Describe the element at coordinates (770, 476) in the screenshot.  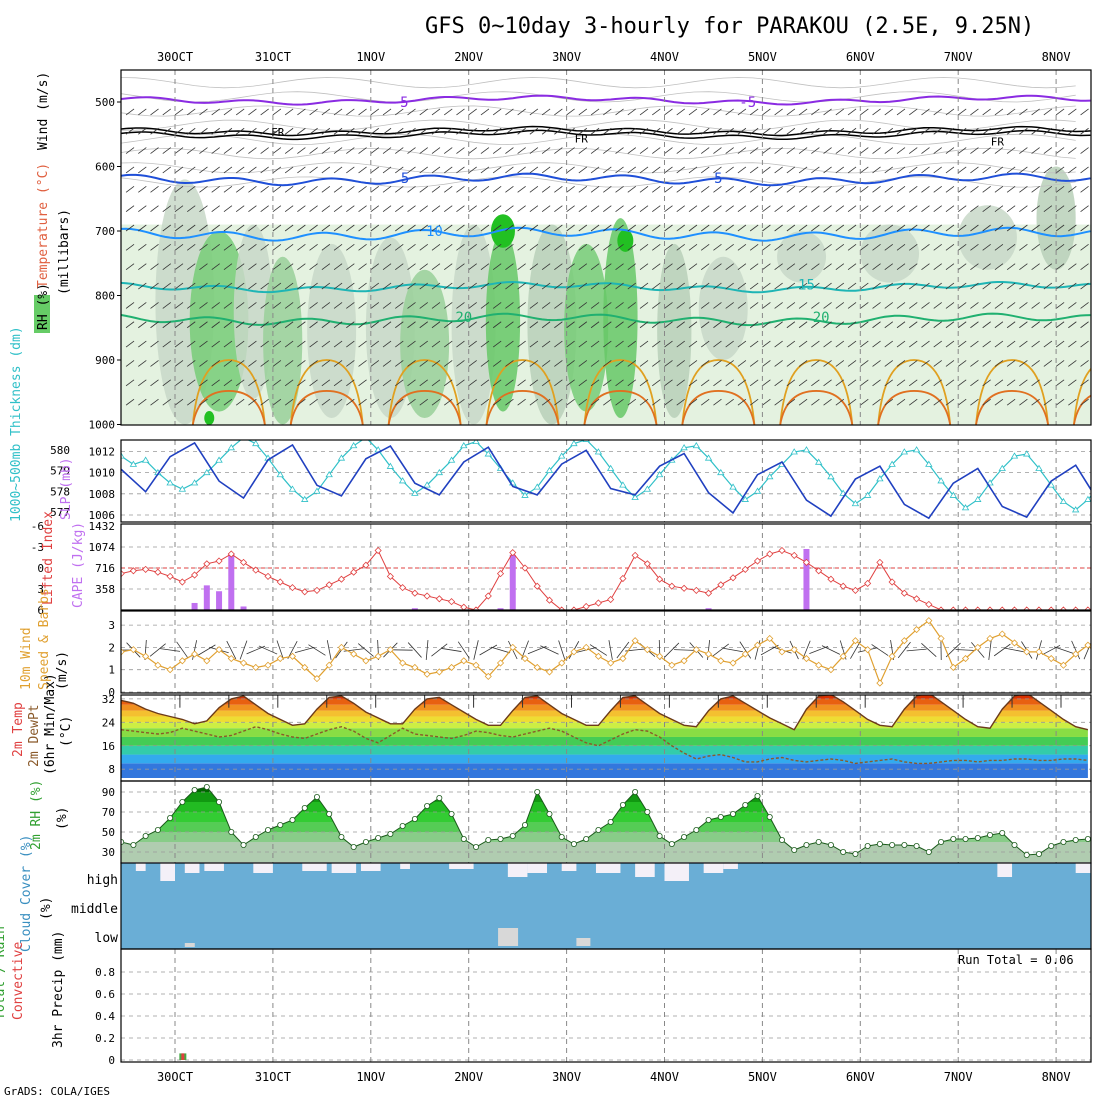
I see `thickness-point` at that location.